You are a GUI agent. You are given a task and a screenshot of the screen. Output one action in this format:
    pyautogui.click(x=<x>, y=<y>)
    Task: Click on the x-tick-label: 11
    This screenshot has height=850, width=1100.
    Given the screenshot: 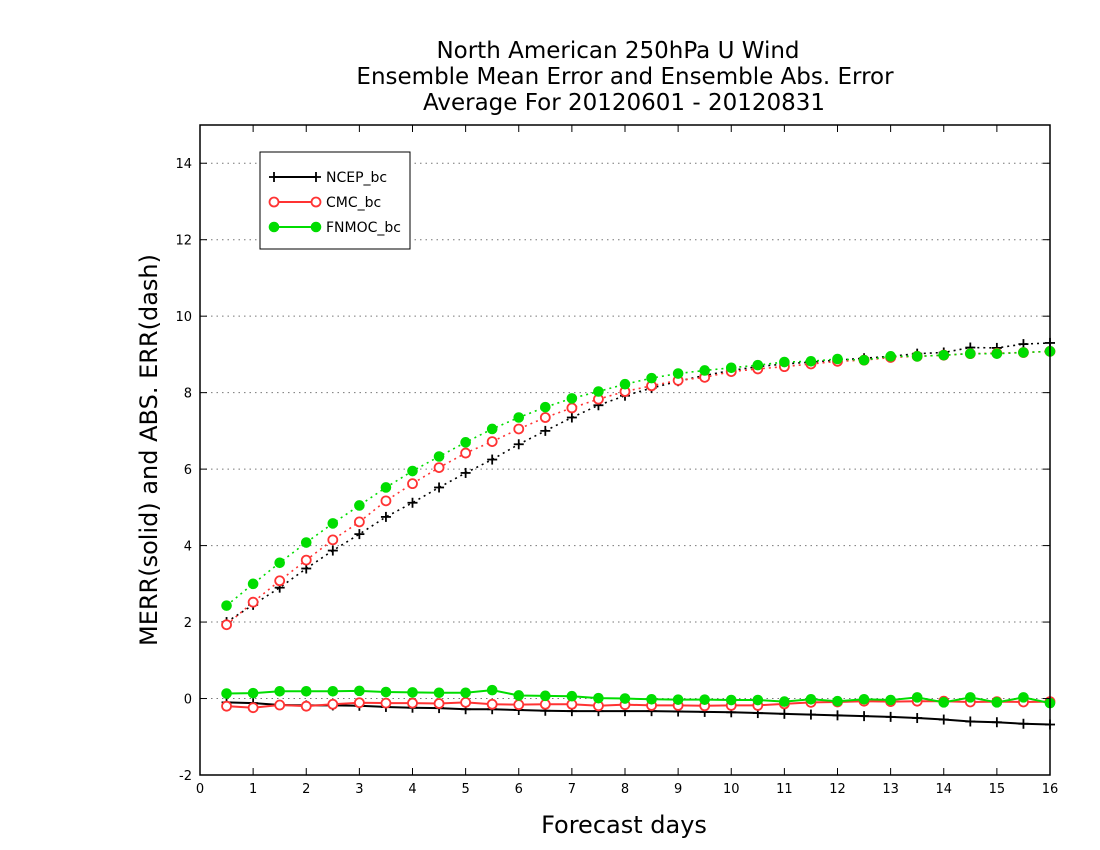 What is the action you would take?
    pyautogui.click(x=784, y=789)
    